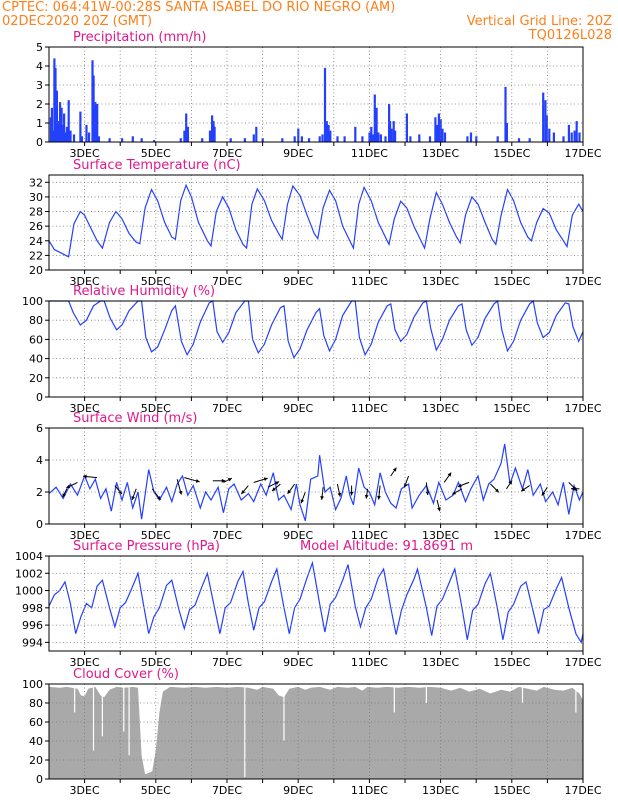 This screenshot has height=800, width=618. Describe the element at coordinates (36, 703) in the screenshot. I see `y-tick-label: 80` at that location.